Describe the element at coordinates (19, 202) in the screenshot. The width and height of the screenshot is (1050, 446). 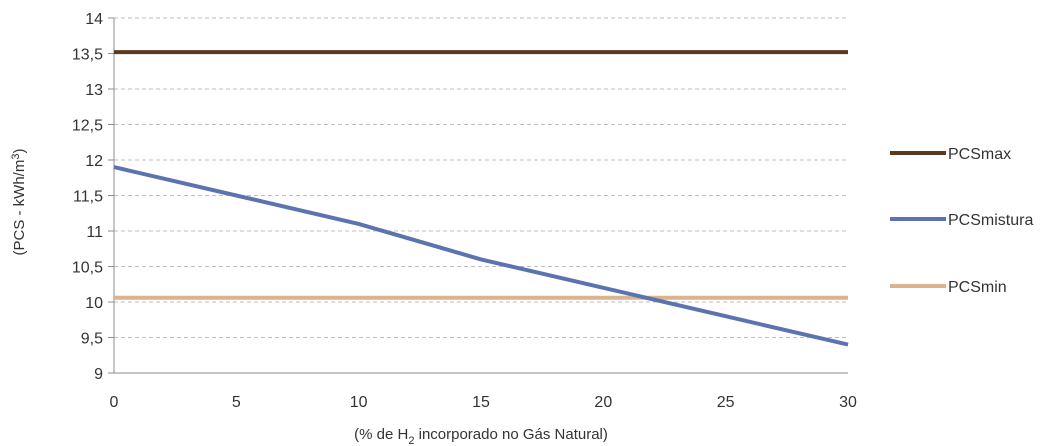
I see `y-axis-title: (PCS - kWh/m3)` at that location.